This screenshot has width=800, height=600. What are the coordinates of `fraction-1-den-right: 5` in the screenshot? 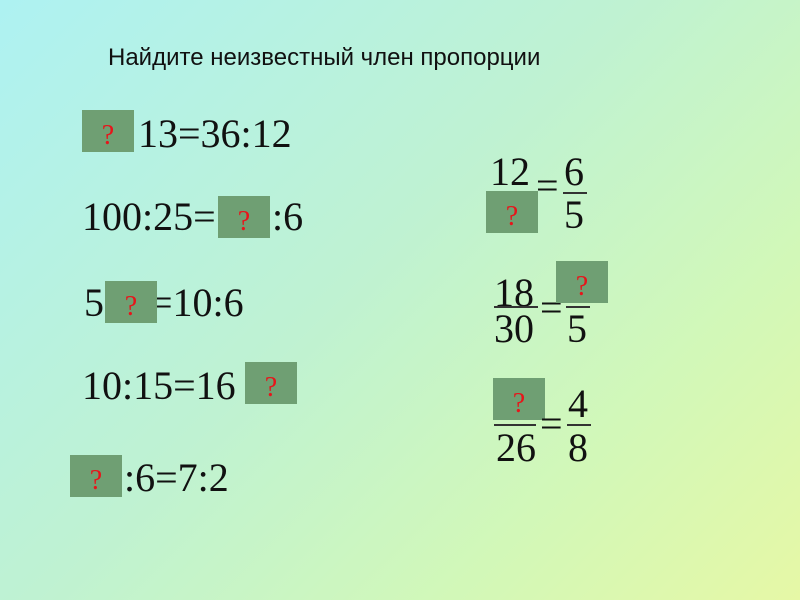 It's located at (574, 214).